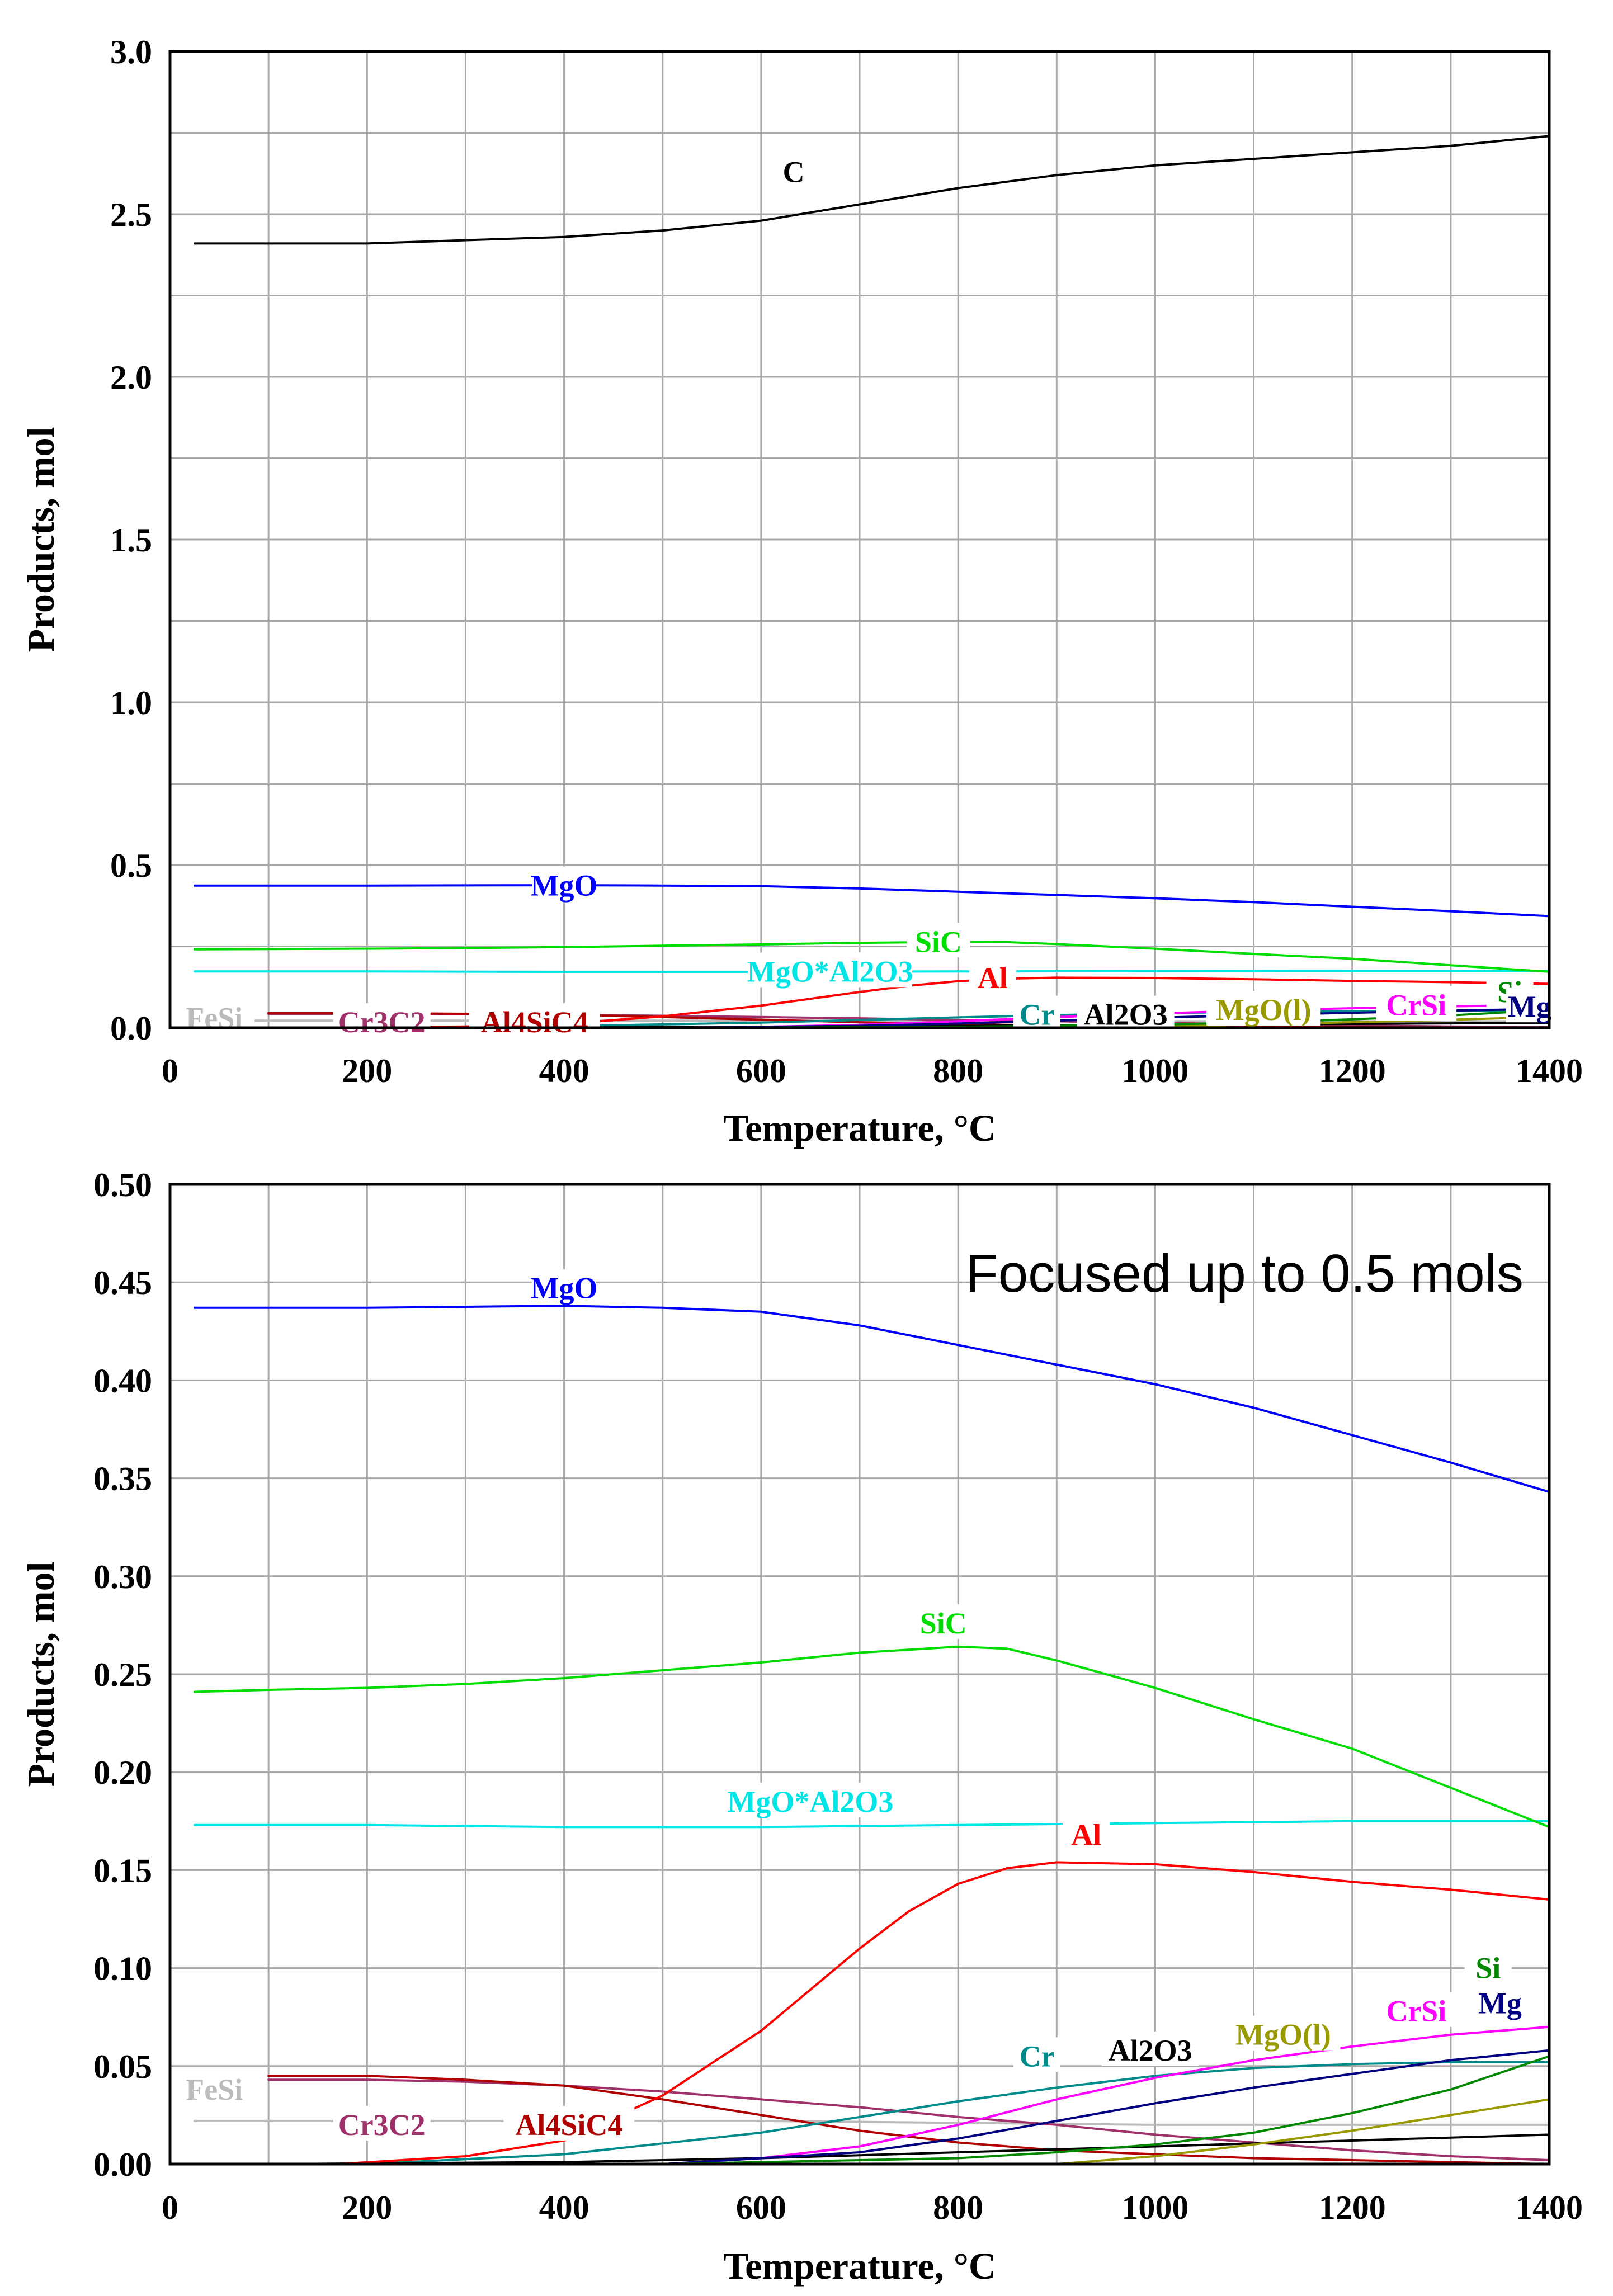 The image size is (1613, 2296). What do you see at coordinates (122, 1282) in the screenshot?
I see `y-tick-label: 0.45` at bounding box center [122, 1282].